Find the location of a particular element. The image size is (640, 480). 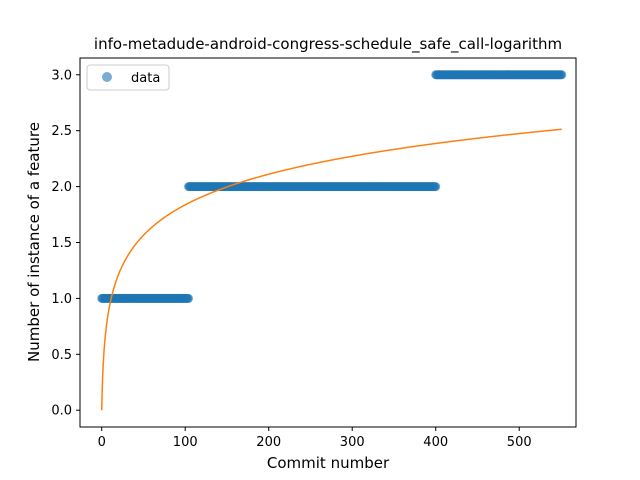

y-axis: 0.0 0.5 1.0 1.5 2.0 2.5 3.0 is located at coordinates (65, 243).